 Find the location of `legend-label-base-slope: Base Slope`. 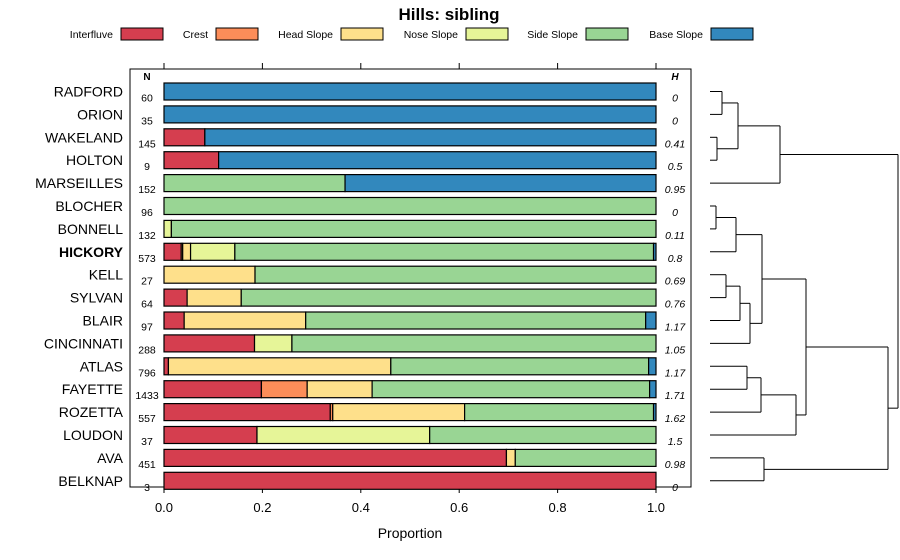

legend-label-base-slope: Base Slope is located at coordinates (676, 35).